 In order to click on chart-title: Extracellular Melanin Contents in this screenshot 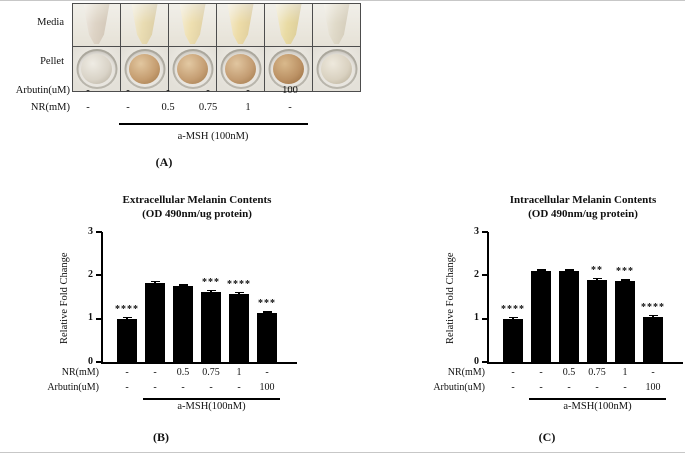, I will do `click(197, 200)`.